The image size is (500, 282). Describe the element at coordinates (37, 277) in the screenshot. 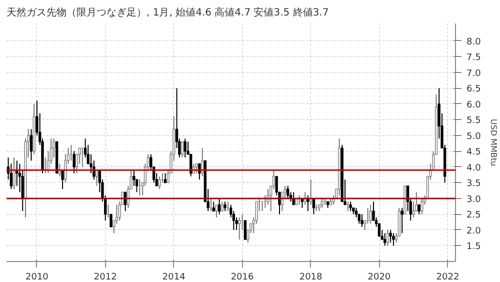

I see `x-tick-label: 2010` at that location.